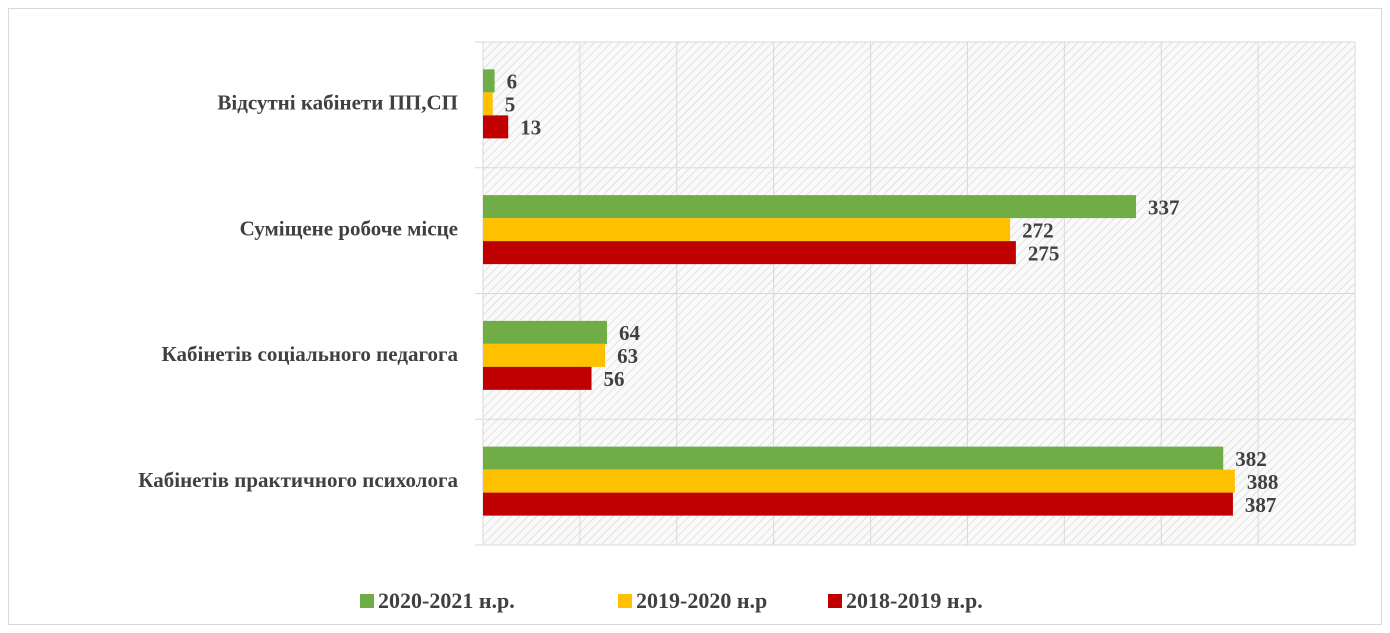  I want to click on legend-label: 2019-2020 н.р, so click(701, 600).